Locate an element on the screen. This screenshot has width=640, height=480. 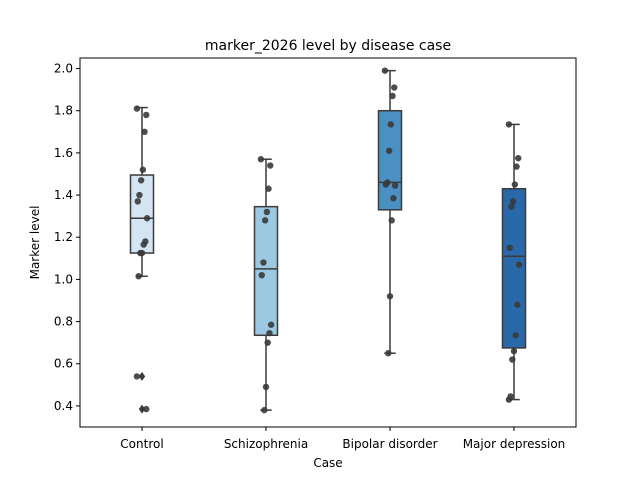
y-tick-label: 2.0 is located at coordinates (63, 69).